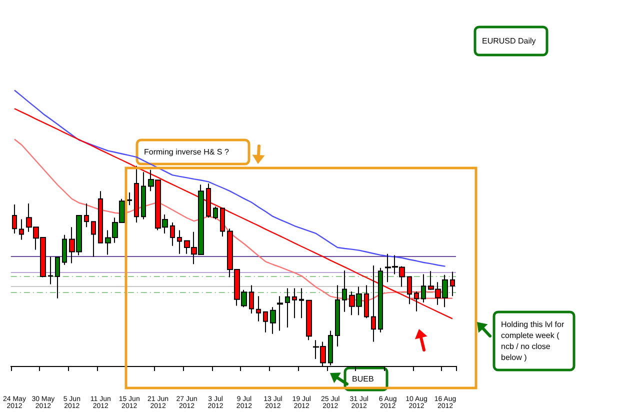 This screenshot has height=412, width=625. I want to click on text: Forming inverse H& S ?, so click(187, 152).